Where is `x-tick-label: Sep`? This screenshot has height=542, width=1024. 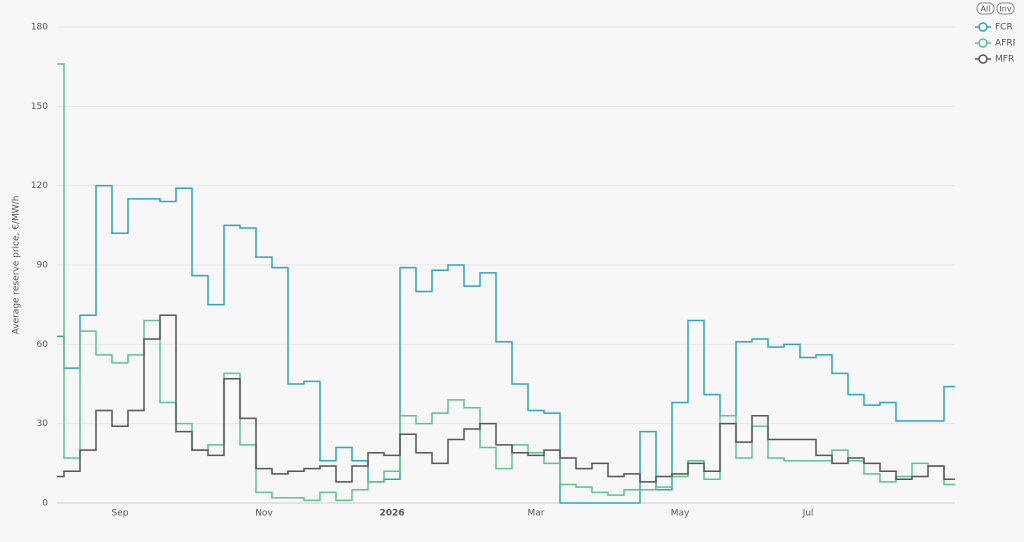
x-tick-label: Sep is located at coordinates (120, 514).